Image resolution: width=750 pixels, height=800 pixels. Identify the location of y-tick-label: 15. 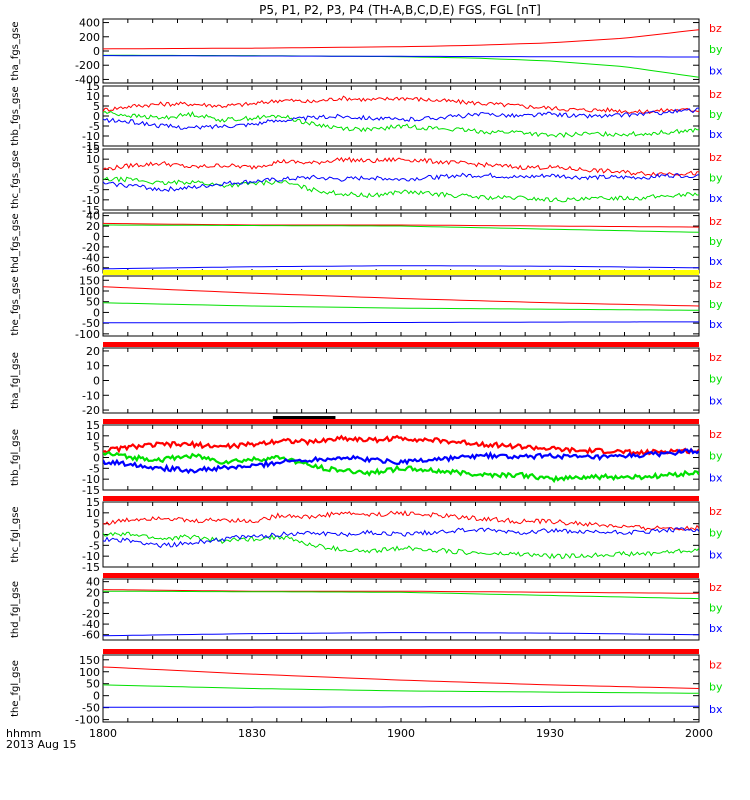
(93, 502).